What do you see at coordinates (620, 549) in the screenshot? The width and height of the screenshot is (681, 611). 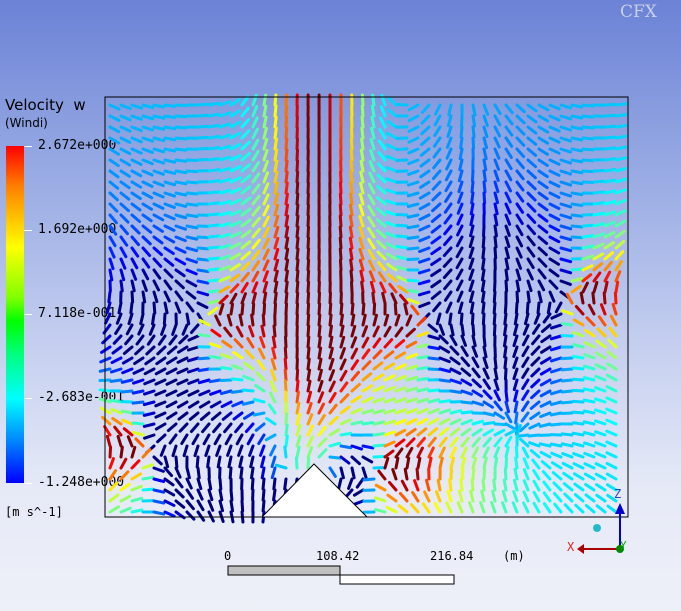 I see `y-axis-dot` at bounding box center [620, 549].